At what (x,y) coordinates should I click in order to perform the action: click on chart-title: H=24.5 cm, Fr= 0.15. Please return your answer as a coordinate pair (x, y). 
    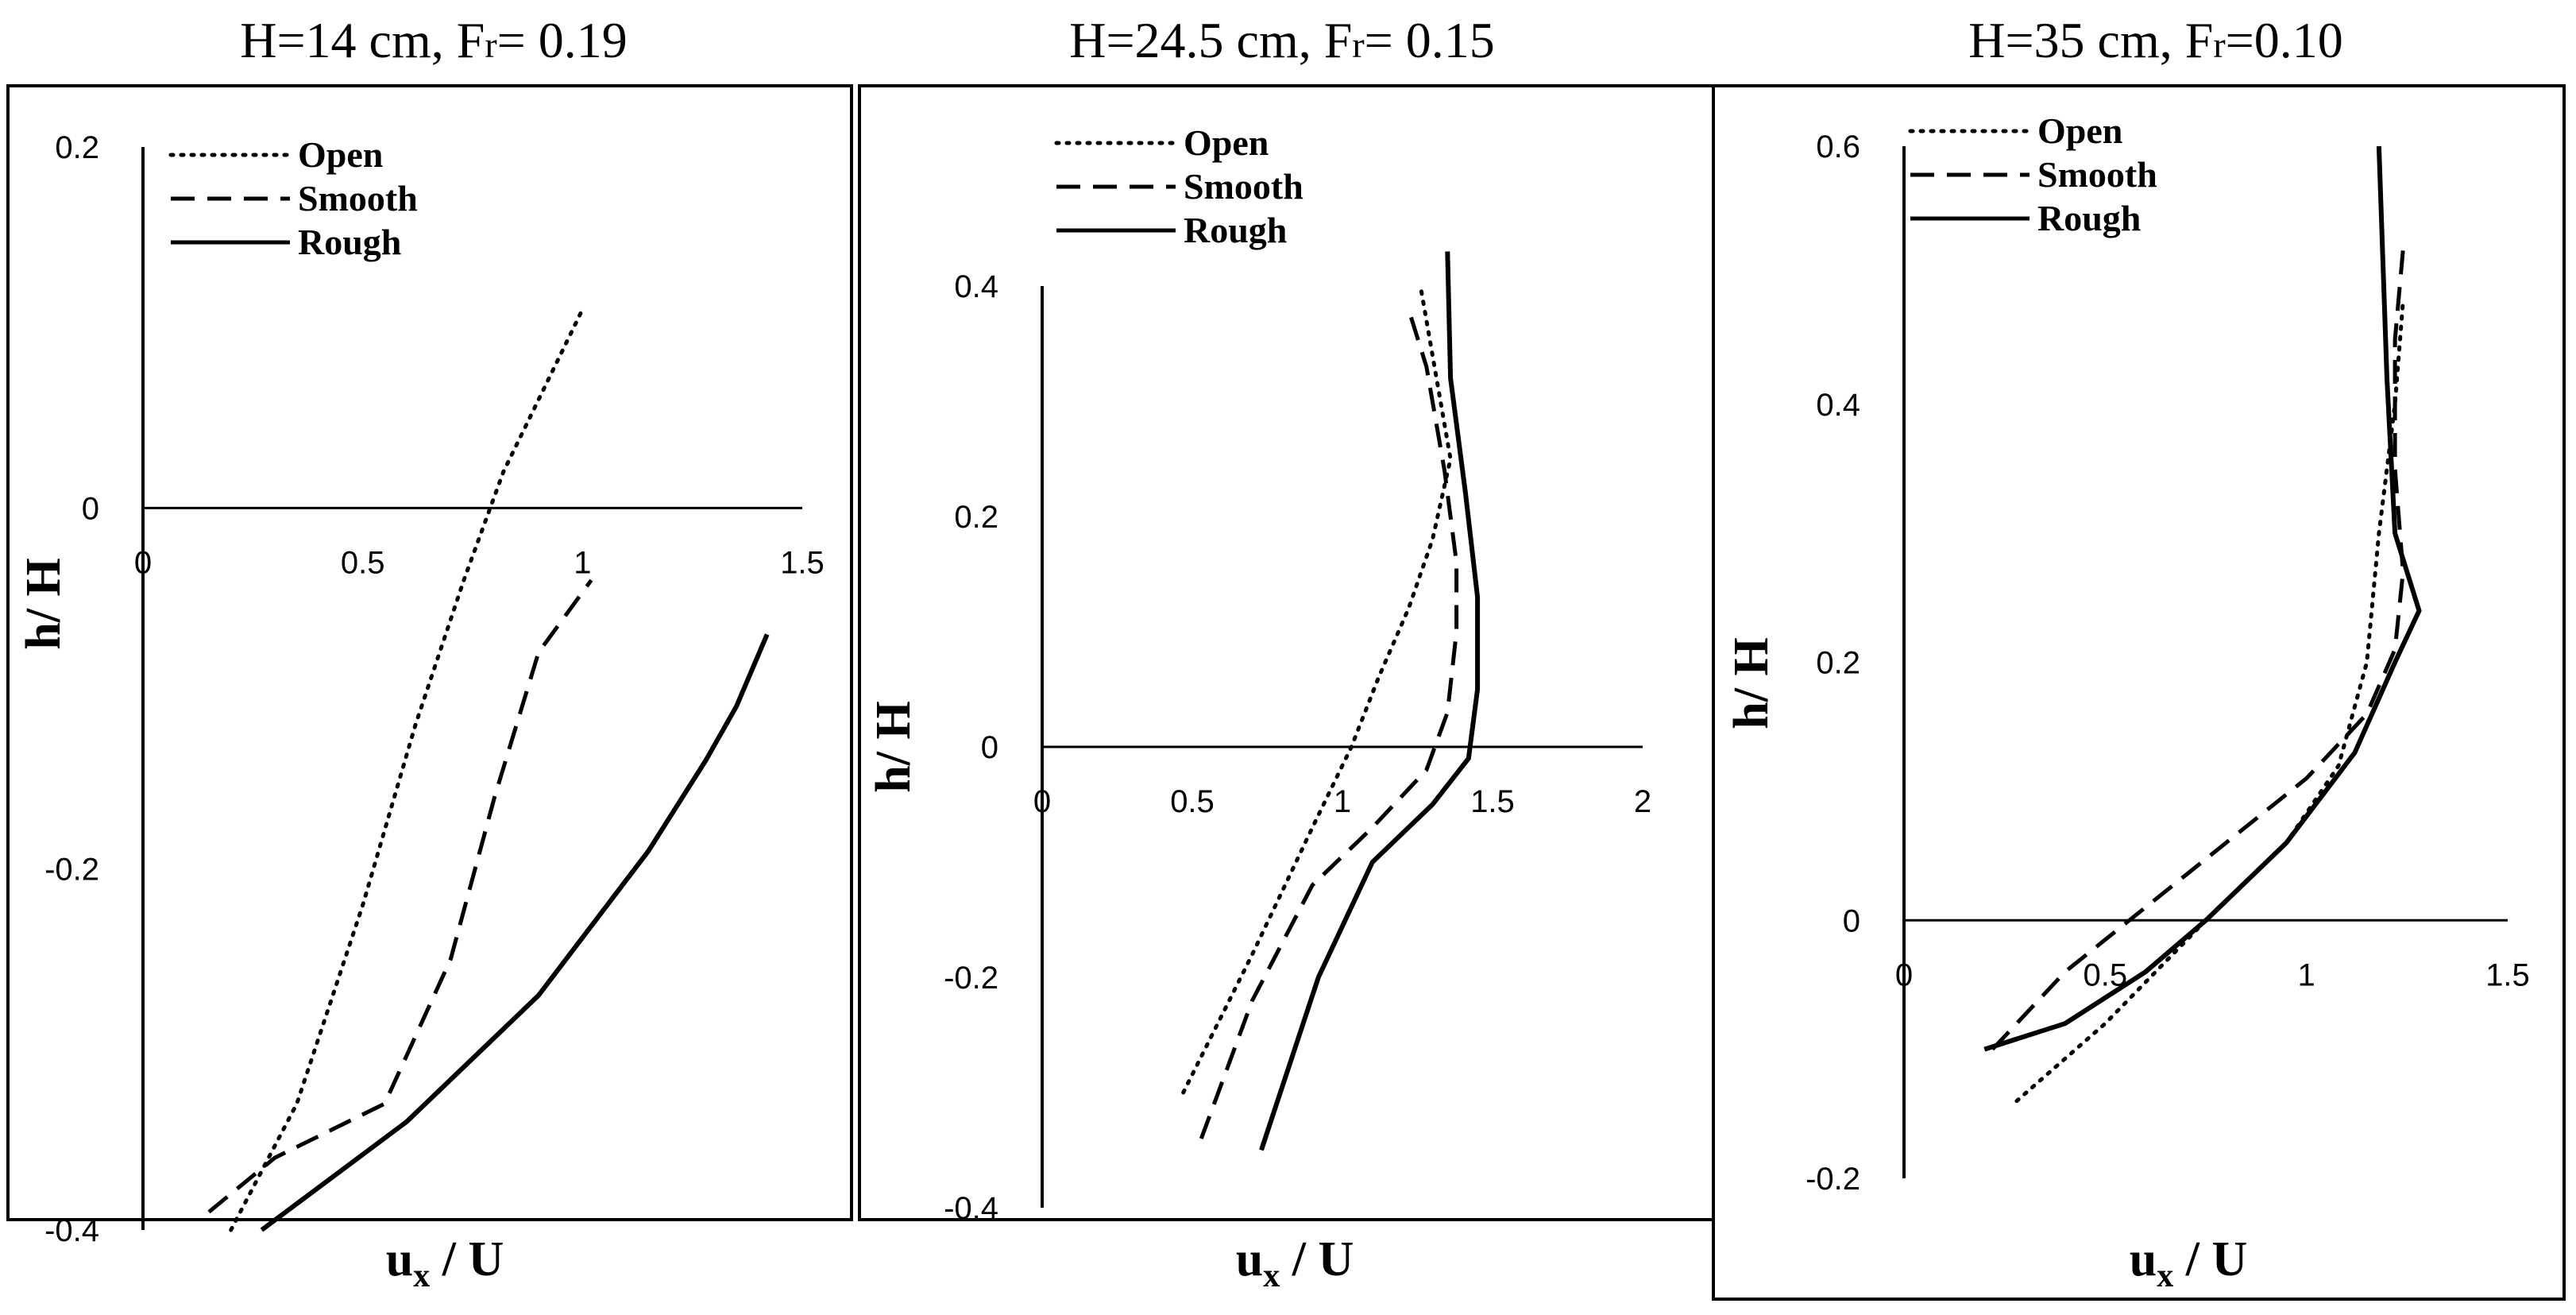
    Looking at the image, I should click on (1282, 40).